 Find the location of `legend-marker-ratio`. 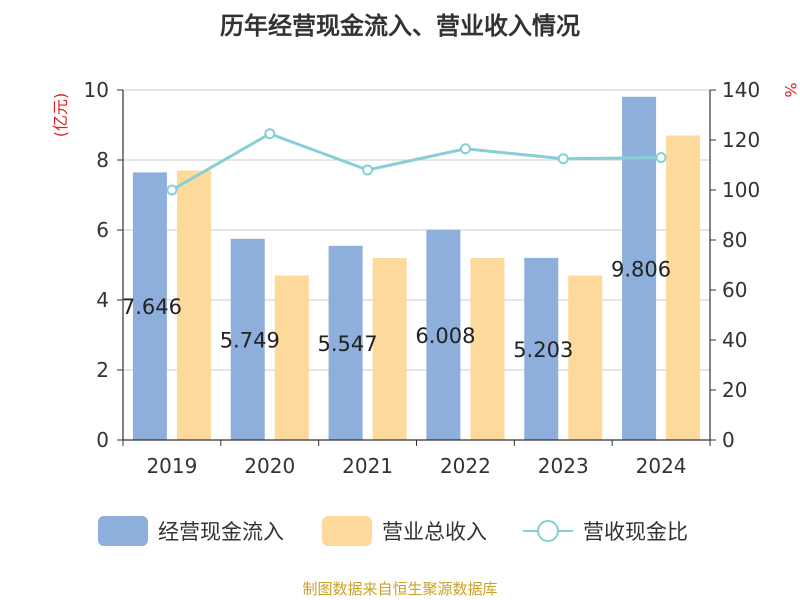

legend-marker-ratio is located at coordinates (548, 531).